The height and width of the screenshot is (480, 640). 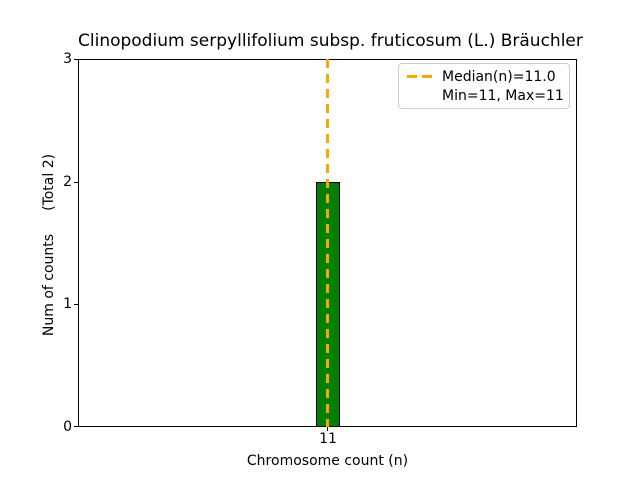 What do you see at coordinates (67, 304) in the screenshot?
I see `ytick-label-1: 1` at bounding box center [67, 304].